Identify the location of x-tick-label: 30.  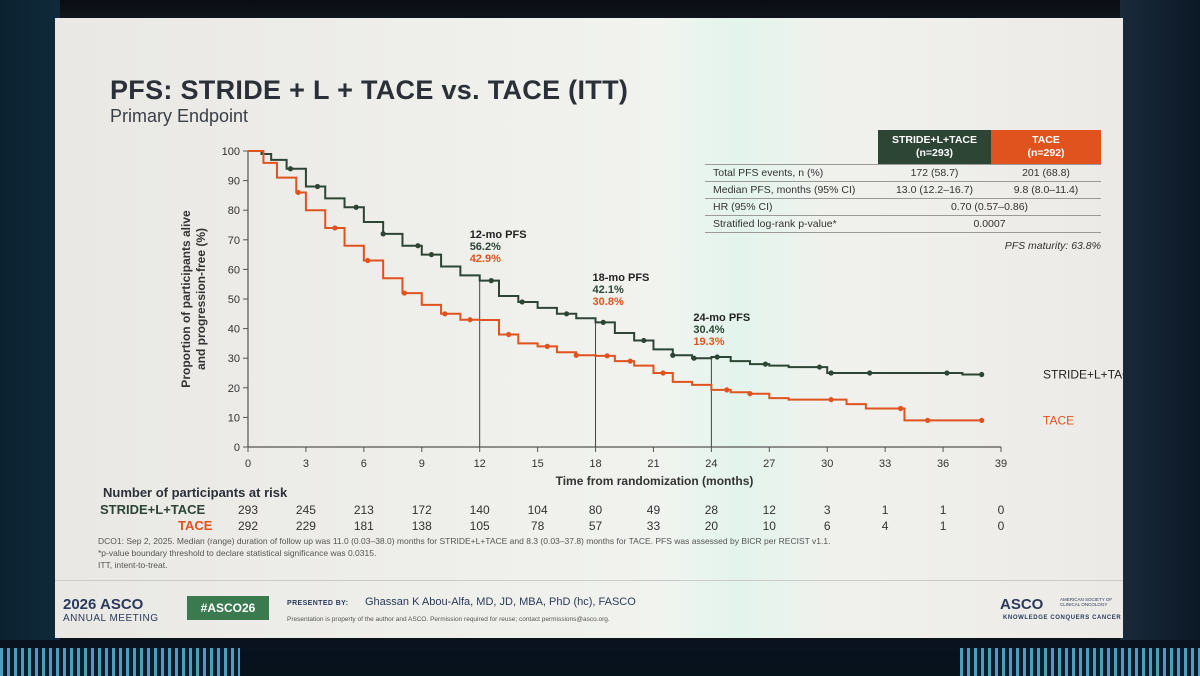
(827, 464).